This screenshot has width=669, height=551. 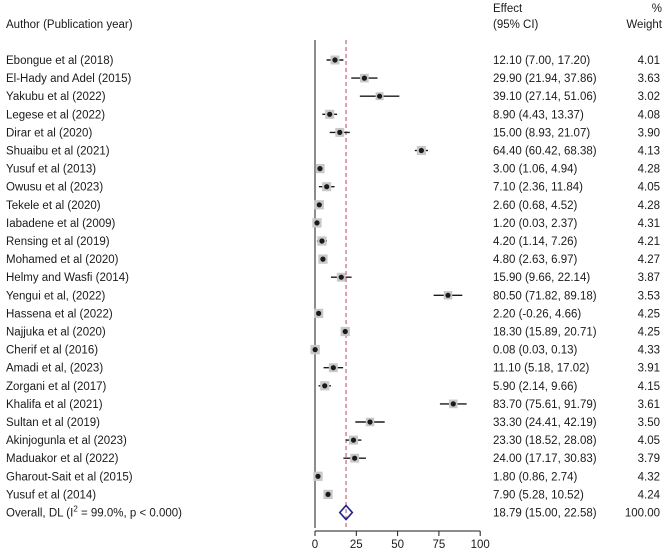 I want to click on weight-column-header: Weight, so click(x=644, y=25).